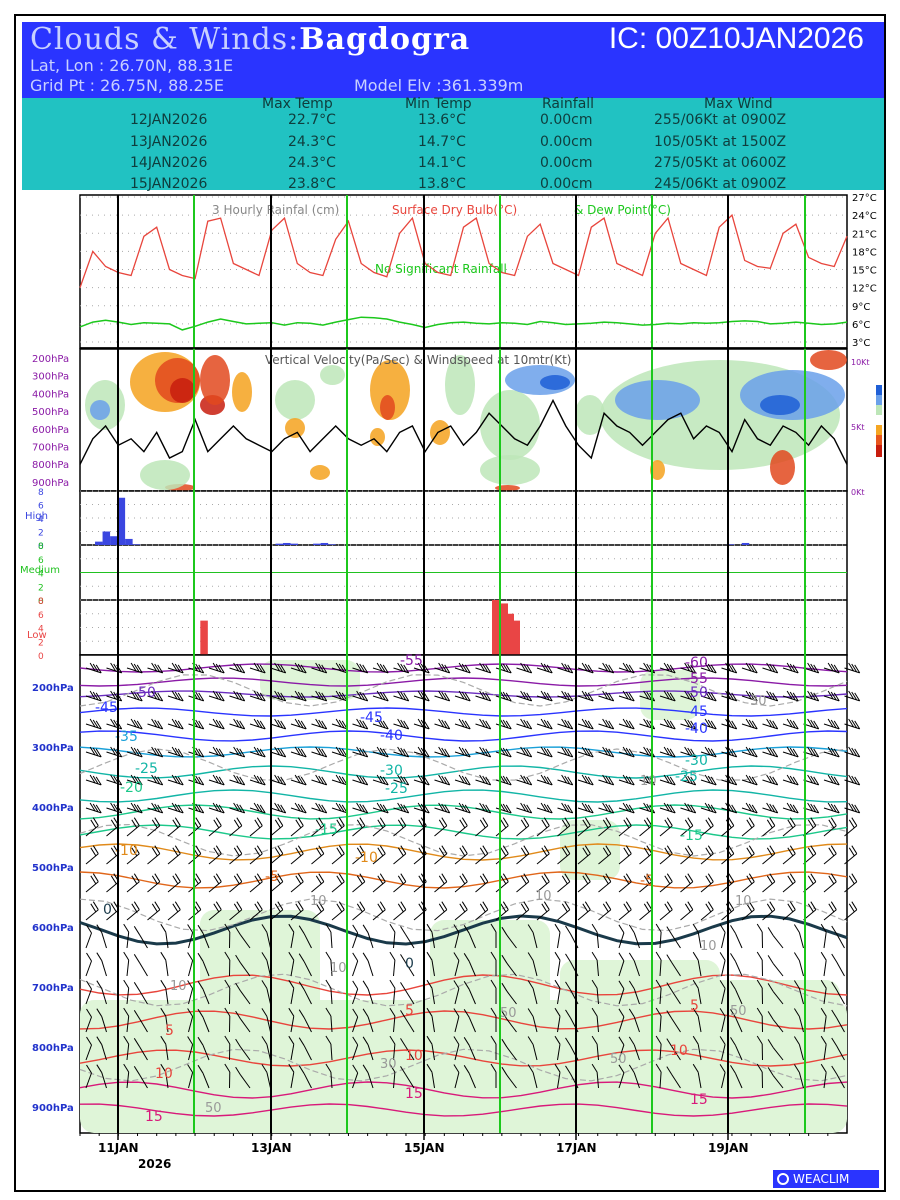 This screenshot has width=900, height=1200. Describe the element at coordinates (50, 430) in the screenshot. I see `y-tick-label: 600hPa` at that location.